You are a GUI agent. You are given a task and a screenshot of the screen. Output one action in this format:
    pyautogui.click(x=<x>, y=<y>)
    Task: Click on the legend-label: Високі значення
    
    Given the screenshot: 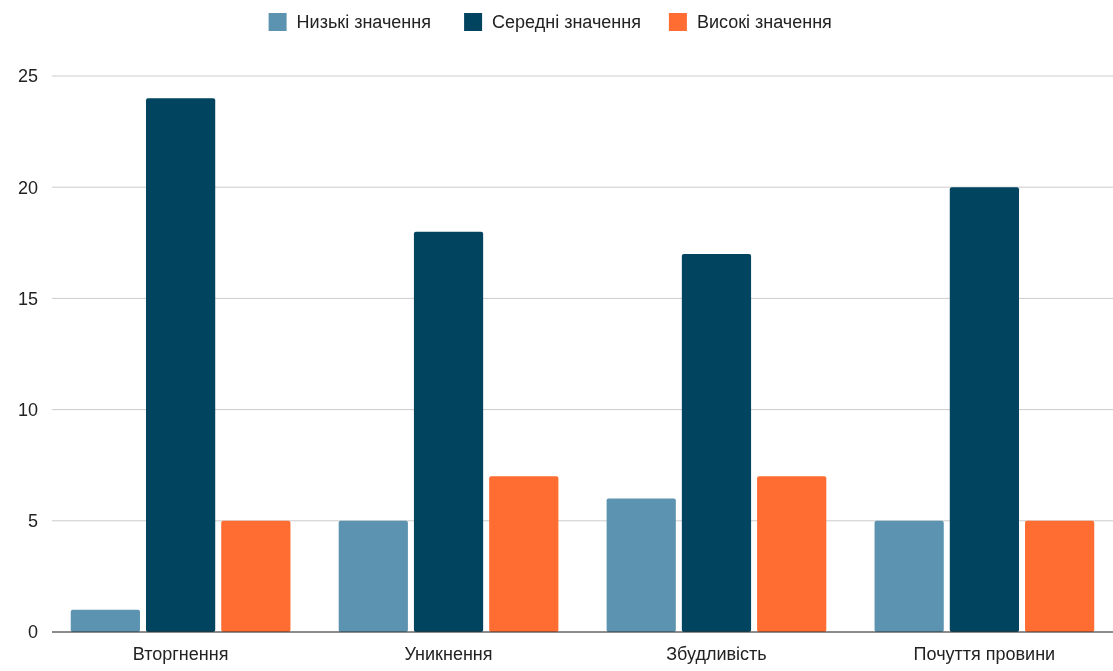 What is the action you would take?
    pyautogui.click(x=764, y=22)
    